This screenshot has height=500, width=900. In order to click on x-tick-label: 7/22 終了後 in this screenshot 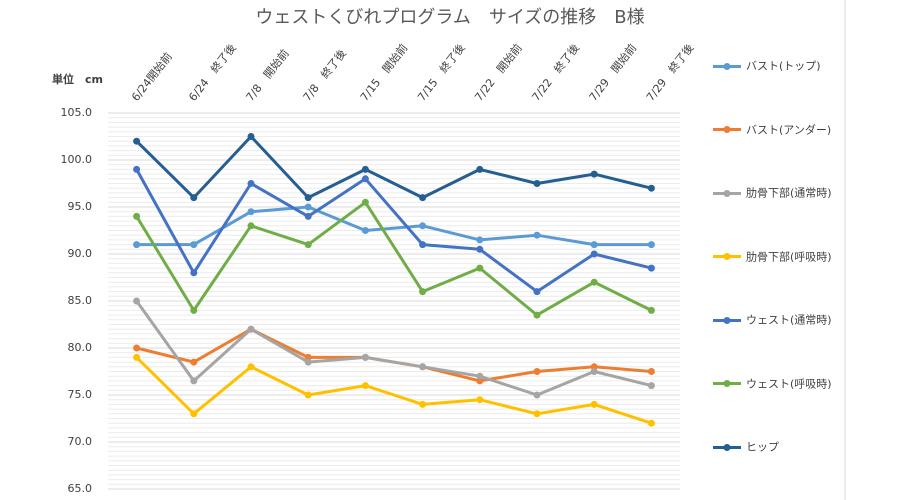, I will do `click(555, 72)`.